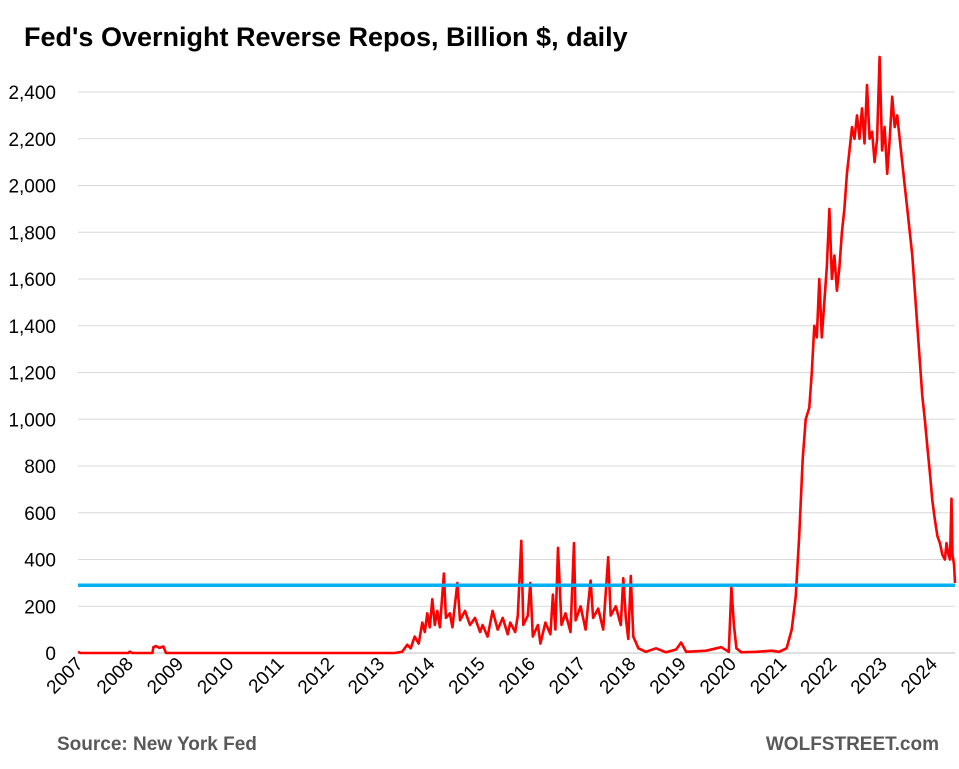  I want to click on x-tick: 2020, so click(718, 676).